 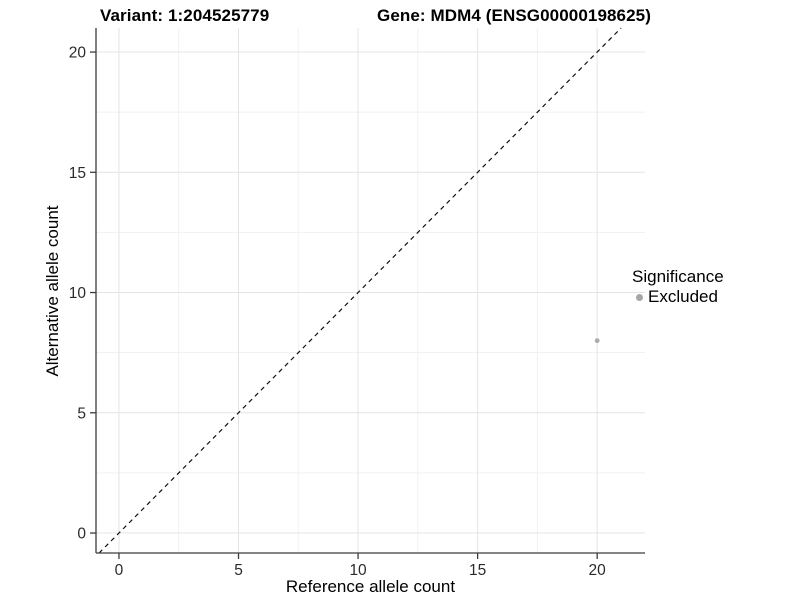 I want to click on legend-item: Excluded, so click(x=678, y=297).